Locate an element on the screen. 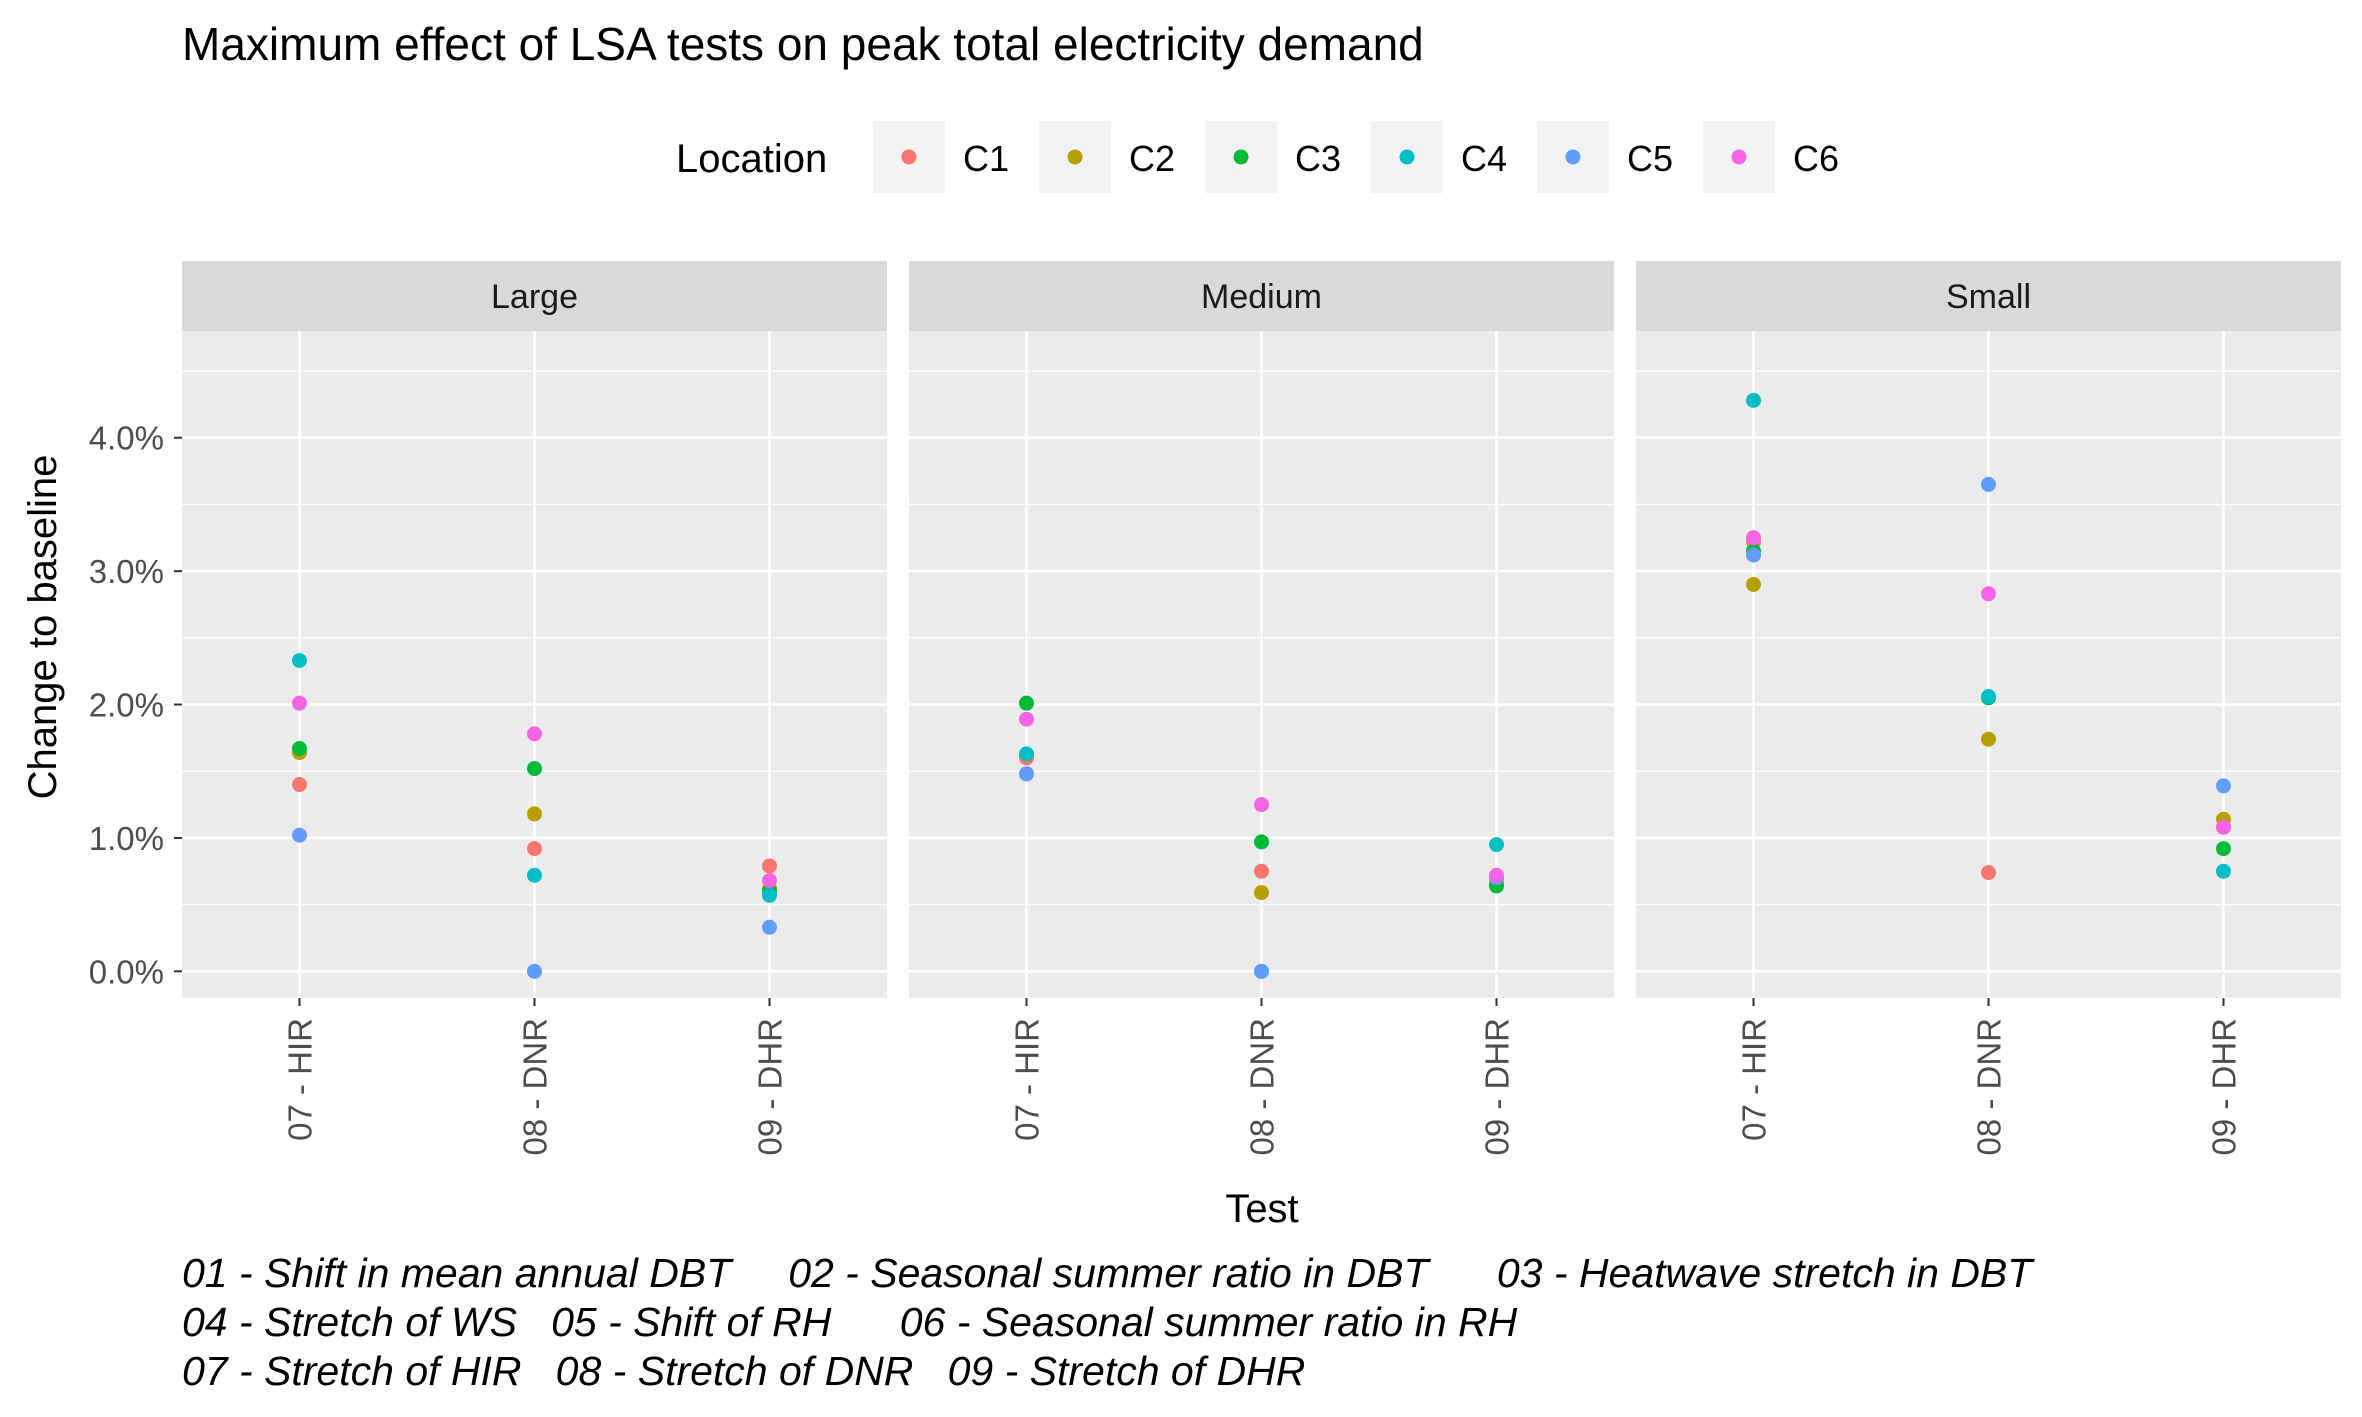 This screenshot has height=1417, width=2362. y-axis: 0.0% 1.0% 2.0% 3.0% 4.0% is located at coordinates (135, 705).